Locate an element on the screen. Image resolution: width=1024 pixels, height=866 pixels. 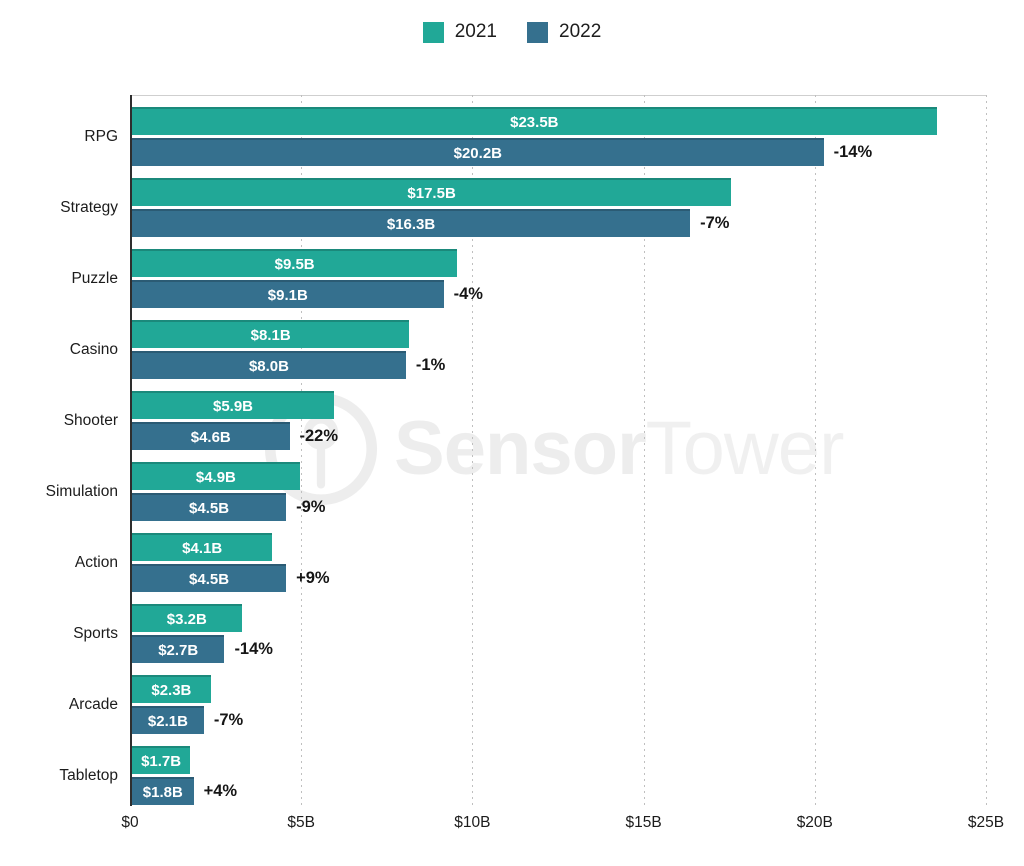
bar-2022-simulation: $4.5B is located at coordinates (209, 507).